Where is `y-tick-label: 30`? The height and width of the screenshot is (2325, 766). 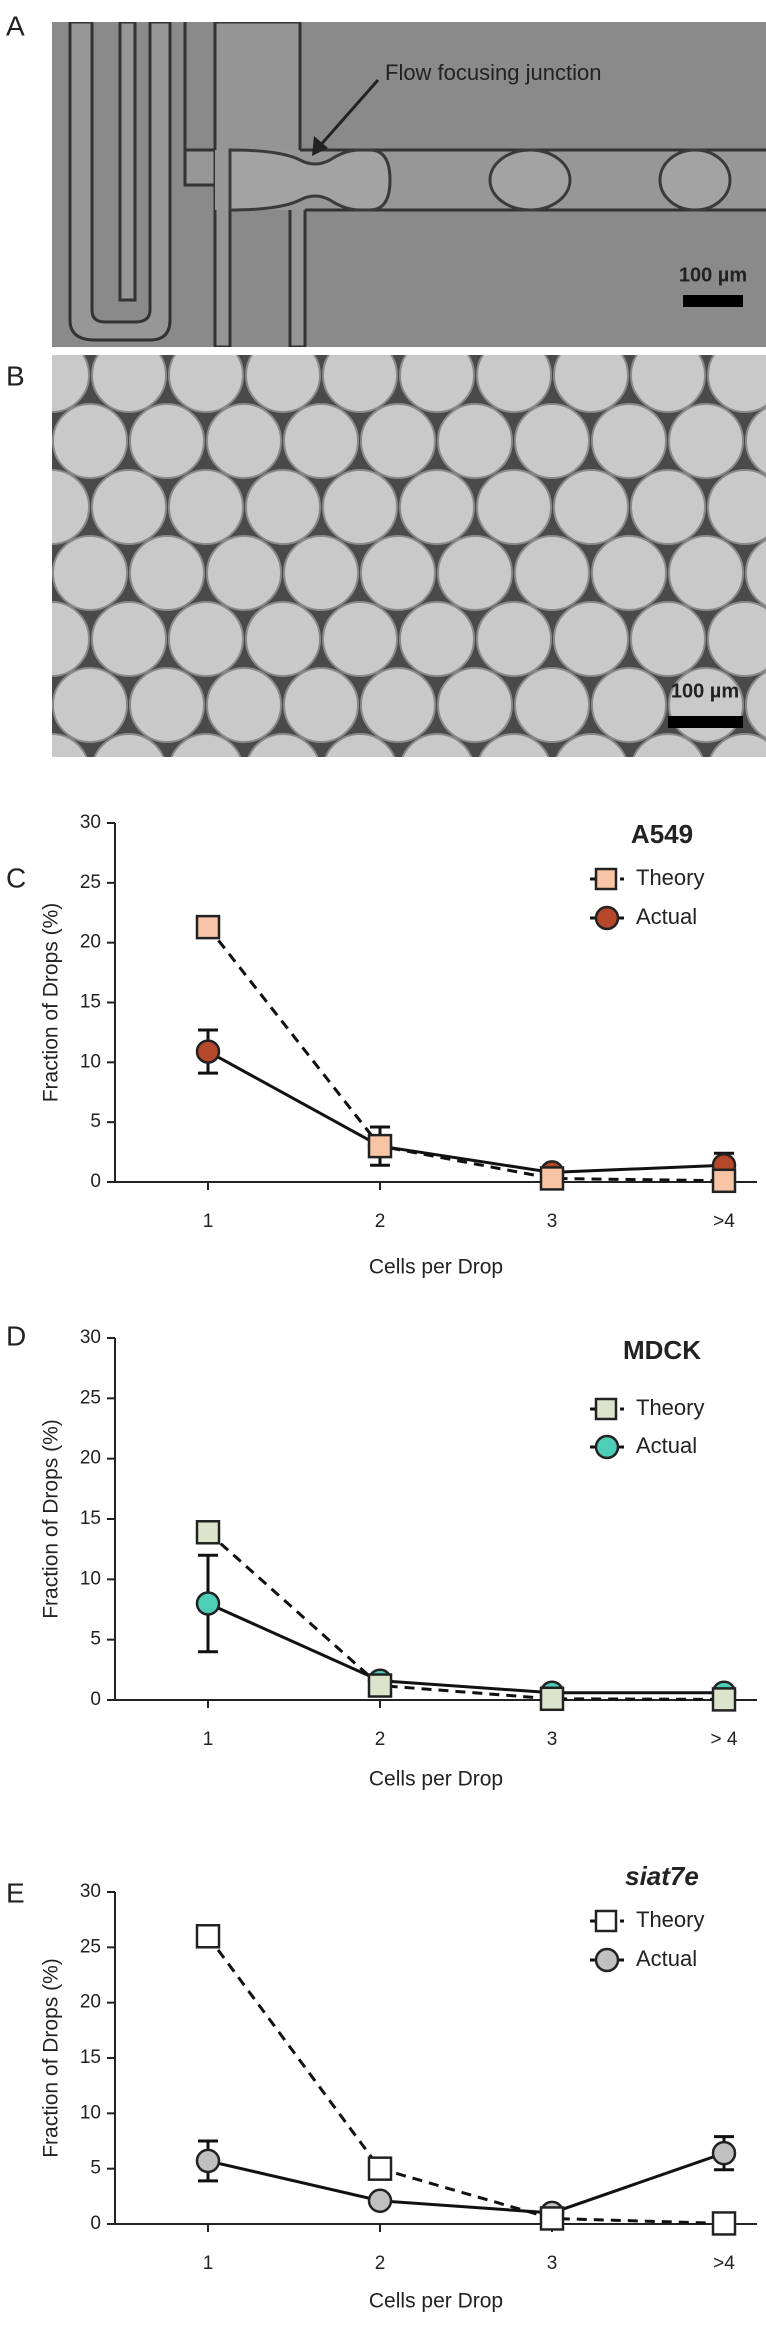
y-tick-label: 30 is located at coordinates (90, 822).